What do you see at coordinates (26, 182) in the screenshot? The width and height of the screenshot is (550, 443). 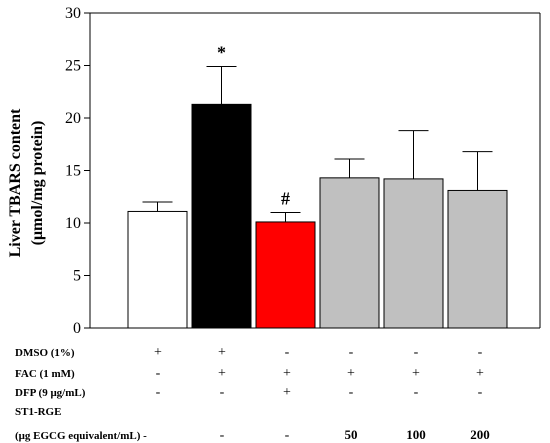 I see `y-axis-title: Liver TBARS content (μmol/mg protein)` at bounding box center [26, 182].